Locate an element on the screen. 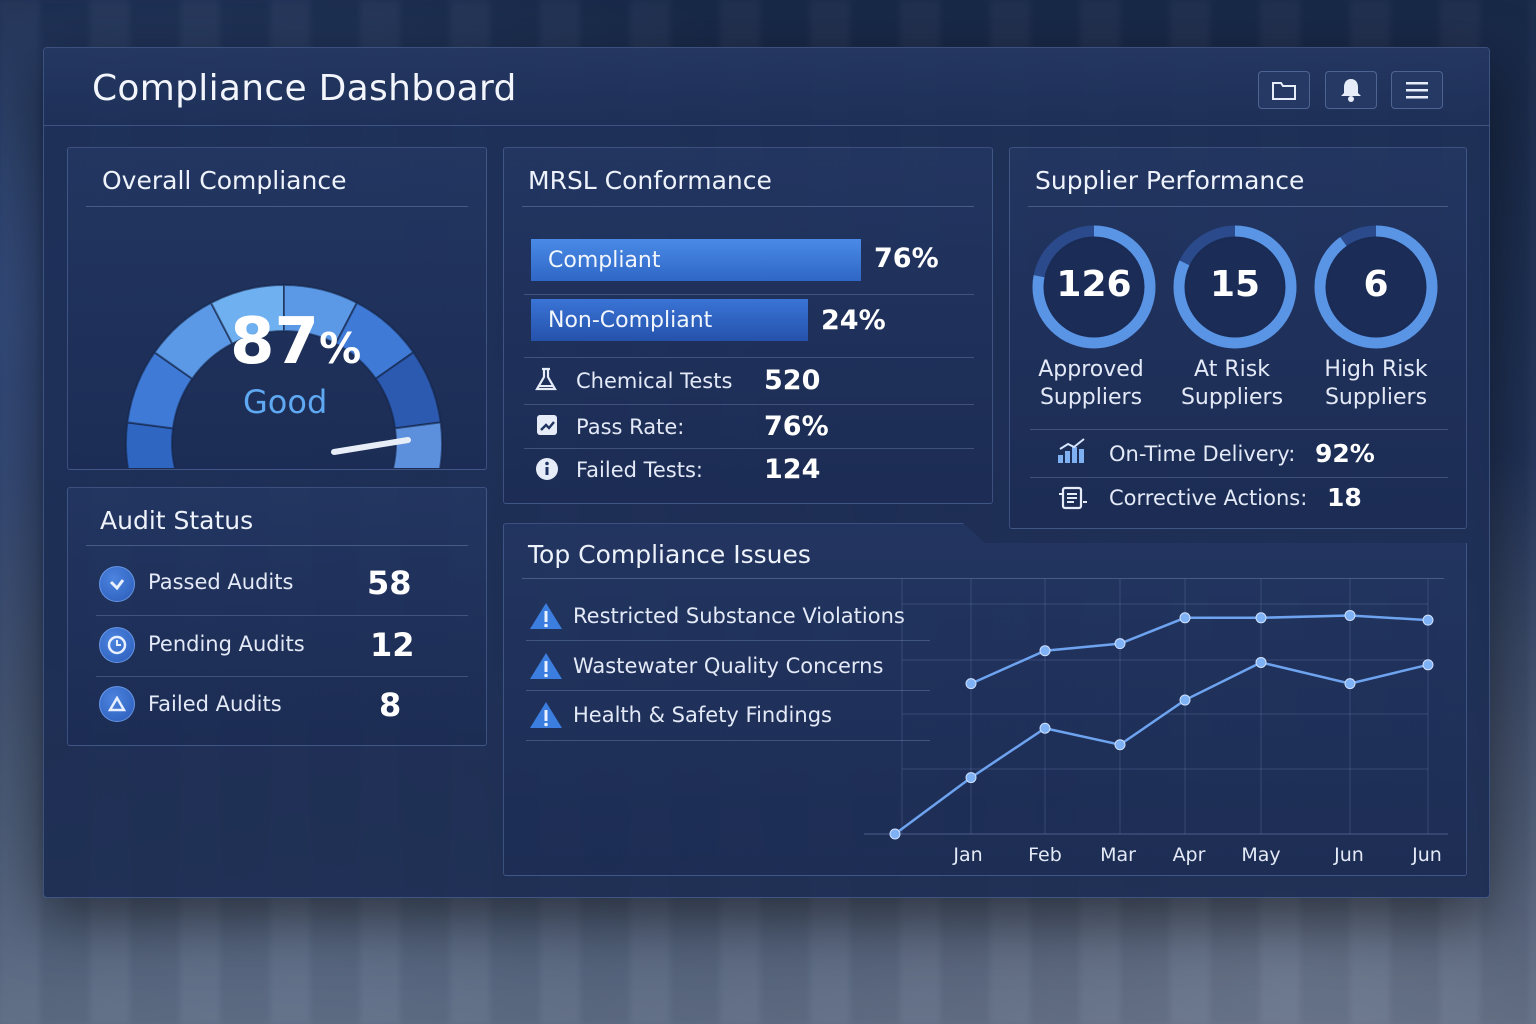 The width and height of the screenshot is (1536, 1024). stat-label: Pass Rate: is located at coordinates (630, 427).